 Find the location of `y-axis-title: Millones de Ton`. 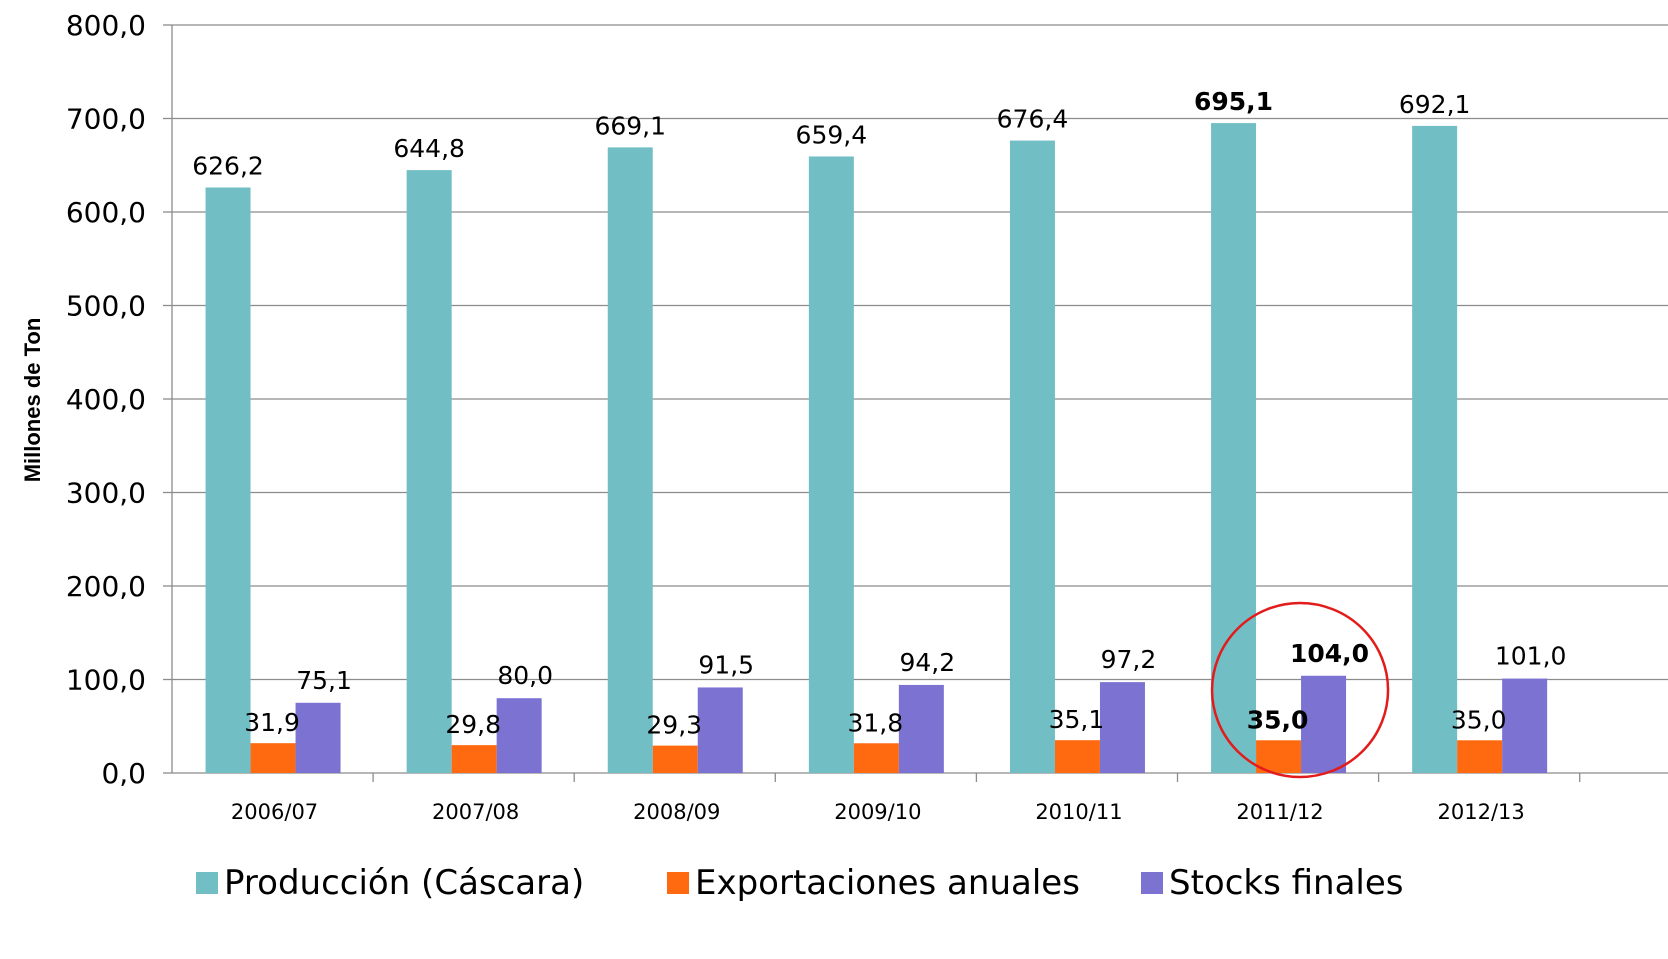

y-axis-title: Millones de Ton is located at coordinates (32, 400).